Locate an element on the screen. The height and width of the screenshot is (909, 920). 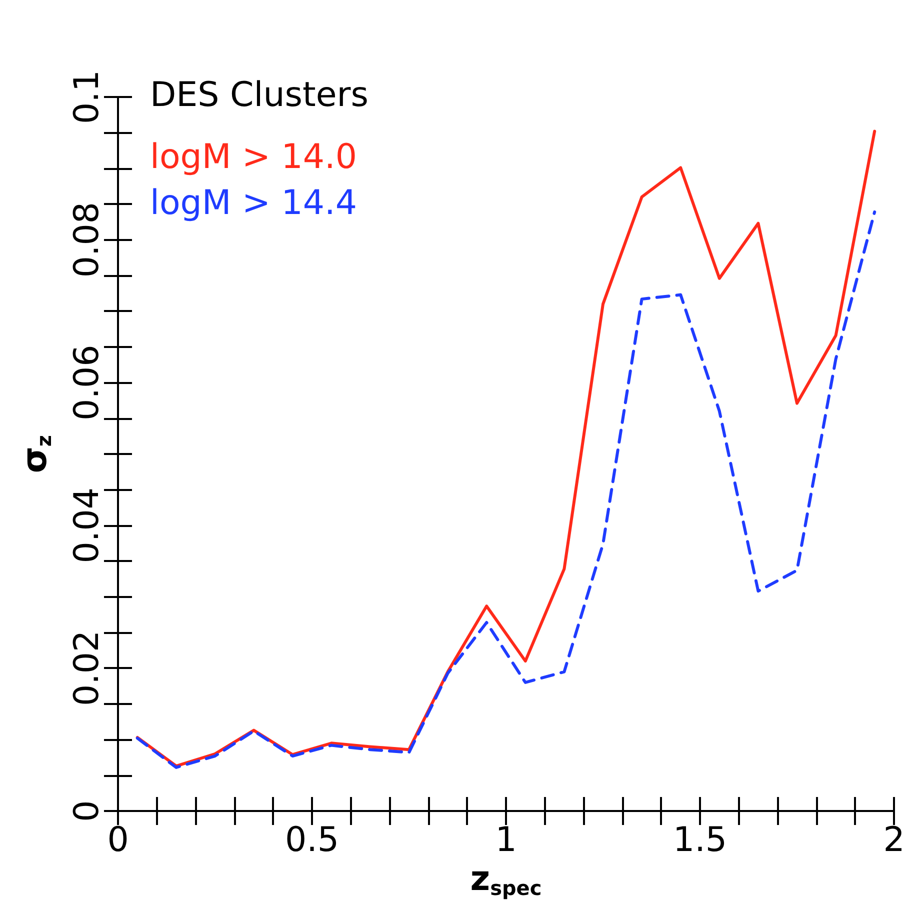
y-tick-label: 0.04 is located at coordinates (87, 526).